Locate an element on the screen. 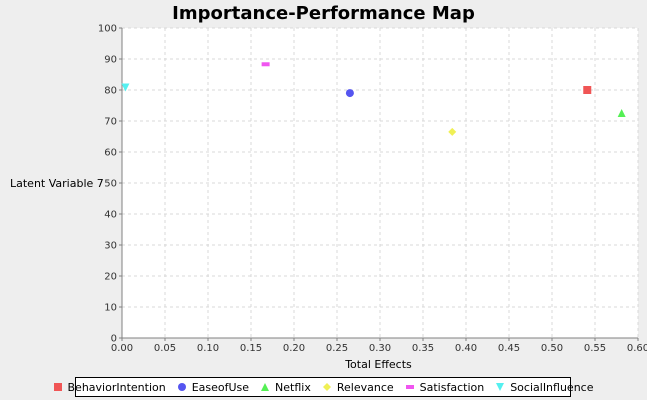 This screenshot has height=400, width=647. x-tick-label: 0.10 is located at coordinates (208, 348).